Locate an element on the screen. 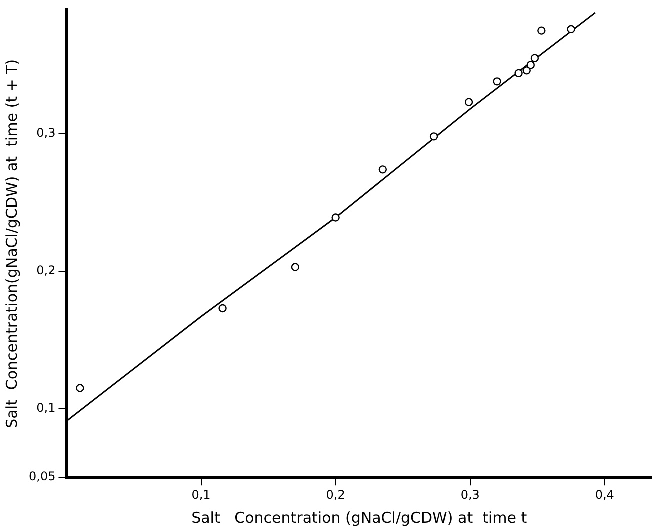 This screenshot has height=532, width=662. x-tick-label: 0,1 is located at coordinates (201, 495).